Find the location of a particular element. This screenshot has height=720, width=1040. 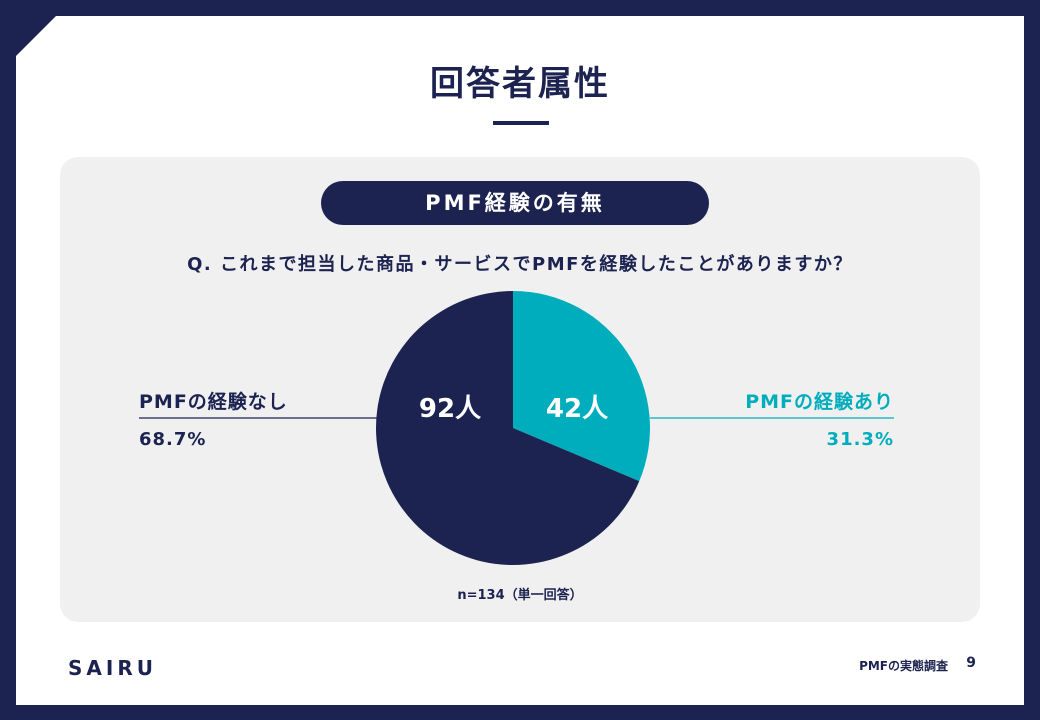

survey-question: Q. これまで担当した商品・サービスでPMFを経験したことがありますか？ is located at coordinates (520, 264).